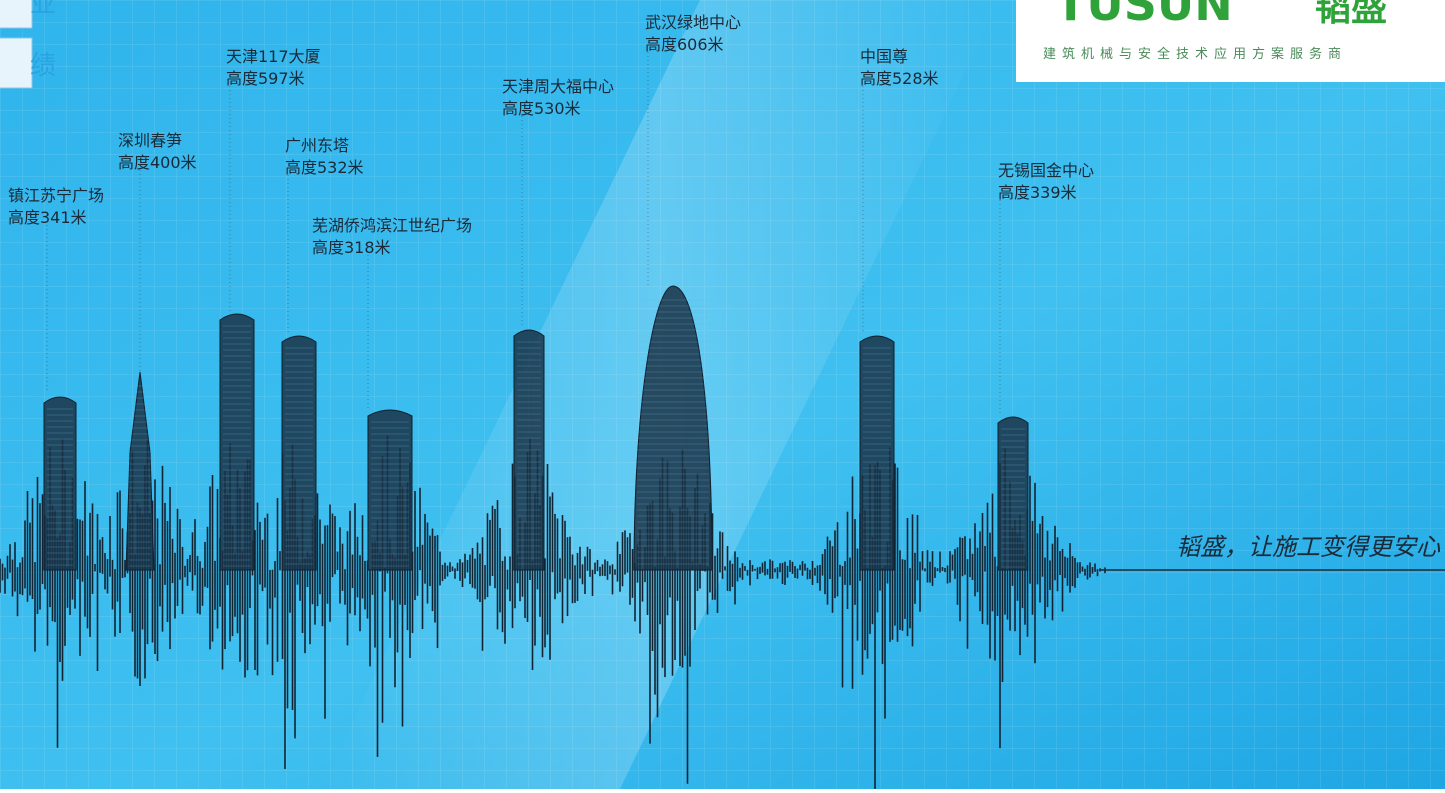 This screenshot has height=793, width=1445. What do you see at coordinates (1351, 14) in the screenshot?
I see `logo-brand-cn: 韬盛` at bounding box center [1351, 14].